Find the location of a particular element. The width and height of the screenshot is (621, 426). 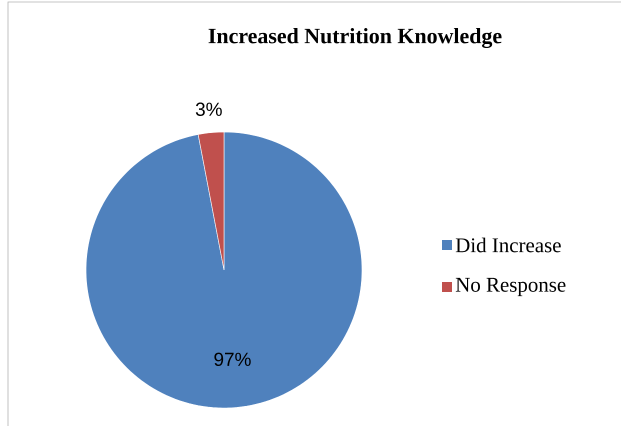

data-label: 3% is located at coordinates (209, 109).